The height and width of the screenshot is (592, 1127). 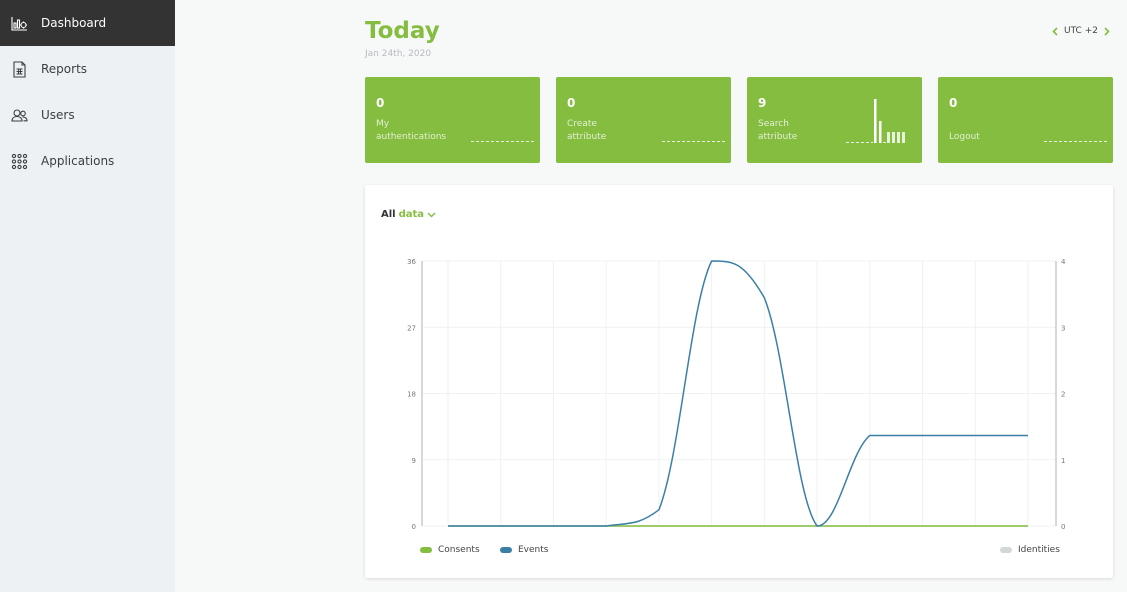 What do you see at coordinates (1025, 120) in the screenshot?
I see `stat-card-logout: 0 Logout` at bounding box center [1025, 120].